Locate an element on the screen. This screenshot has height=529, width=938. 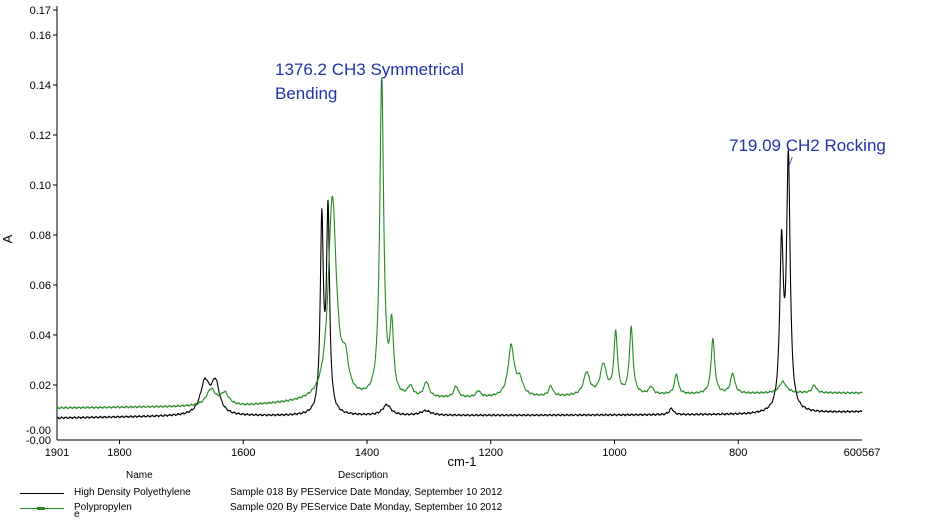
x-tick-label: 1800 is located at coordinates (119, 453).